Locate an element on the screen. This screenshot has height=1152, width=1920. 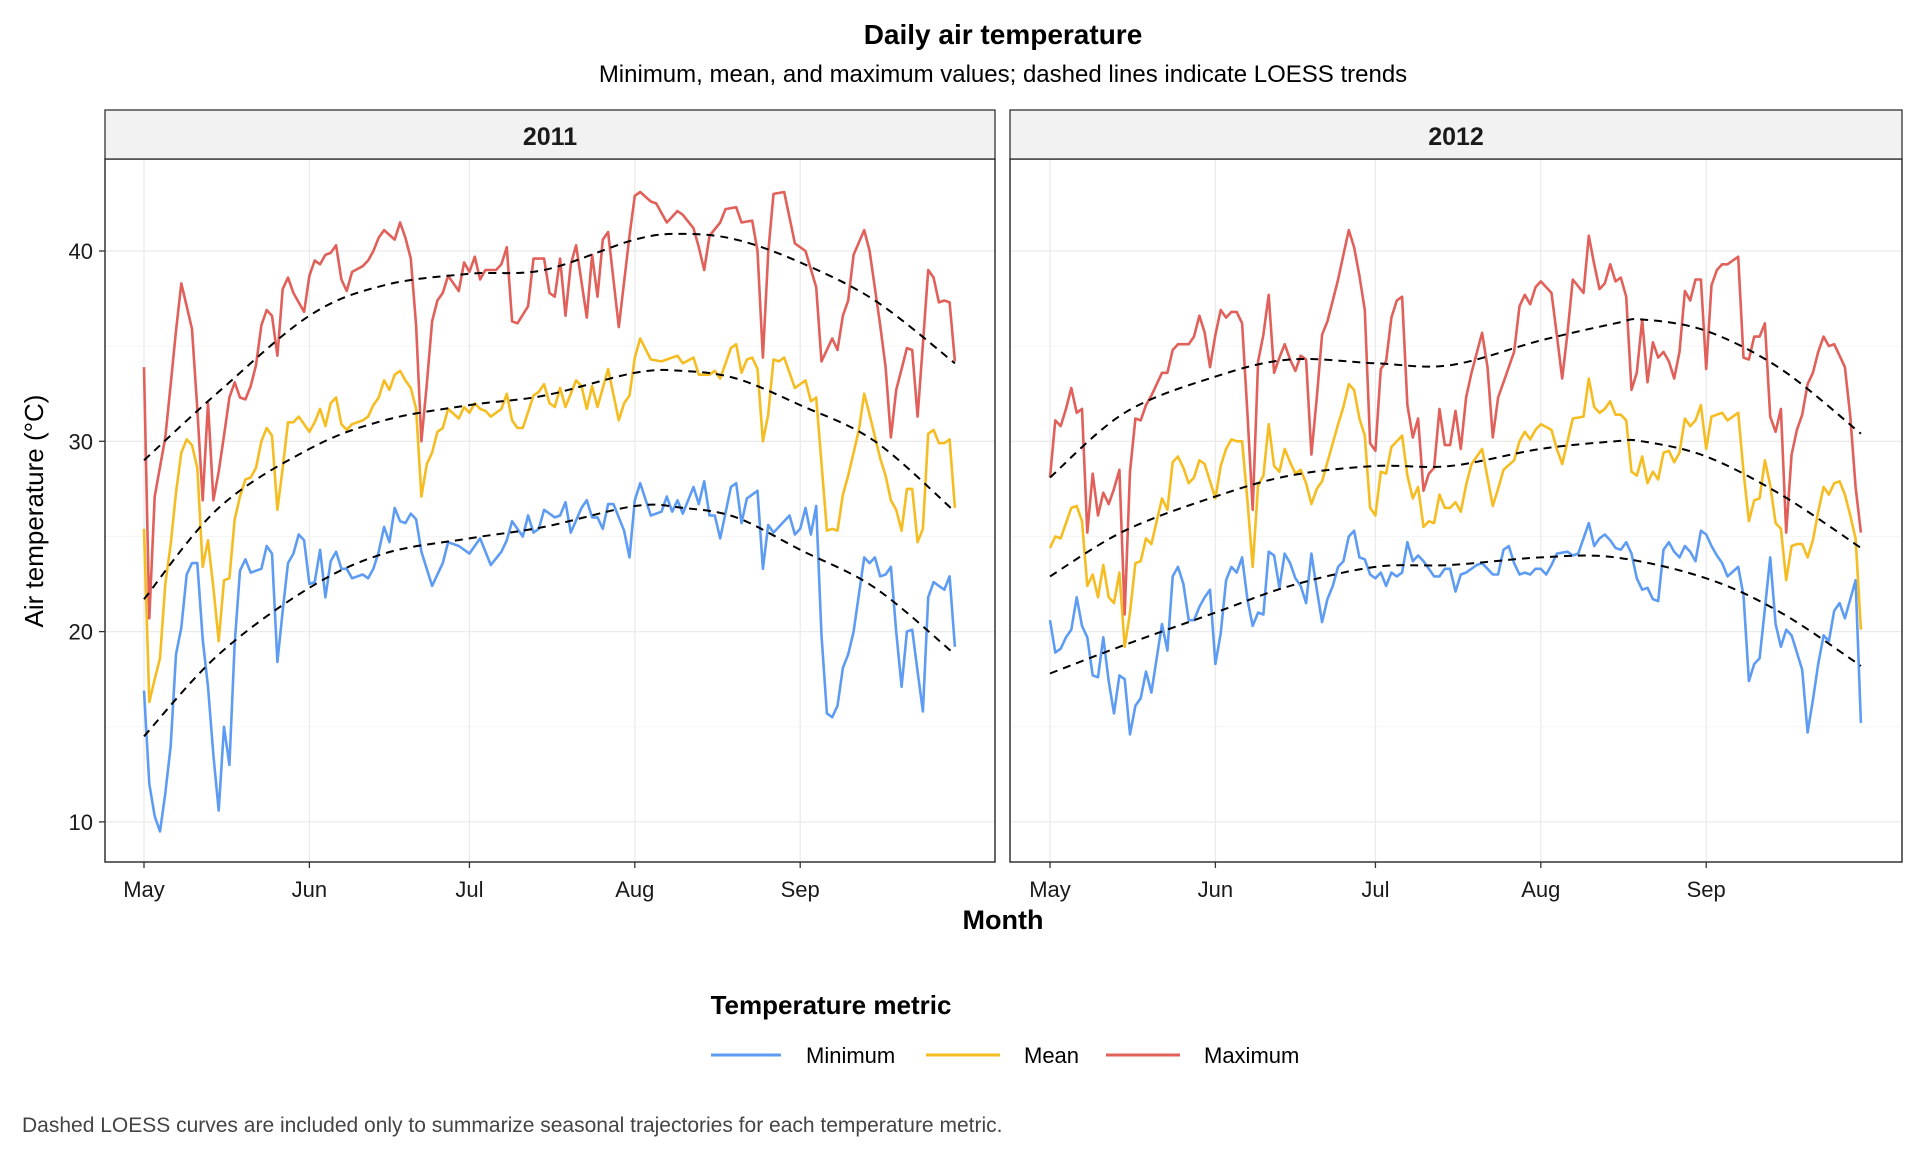
y-tick-label: 10 is located at coordinates (81, 822).